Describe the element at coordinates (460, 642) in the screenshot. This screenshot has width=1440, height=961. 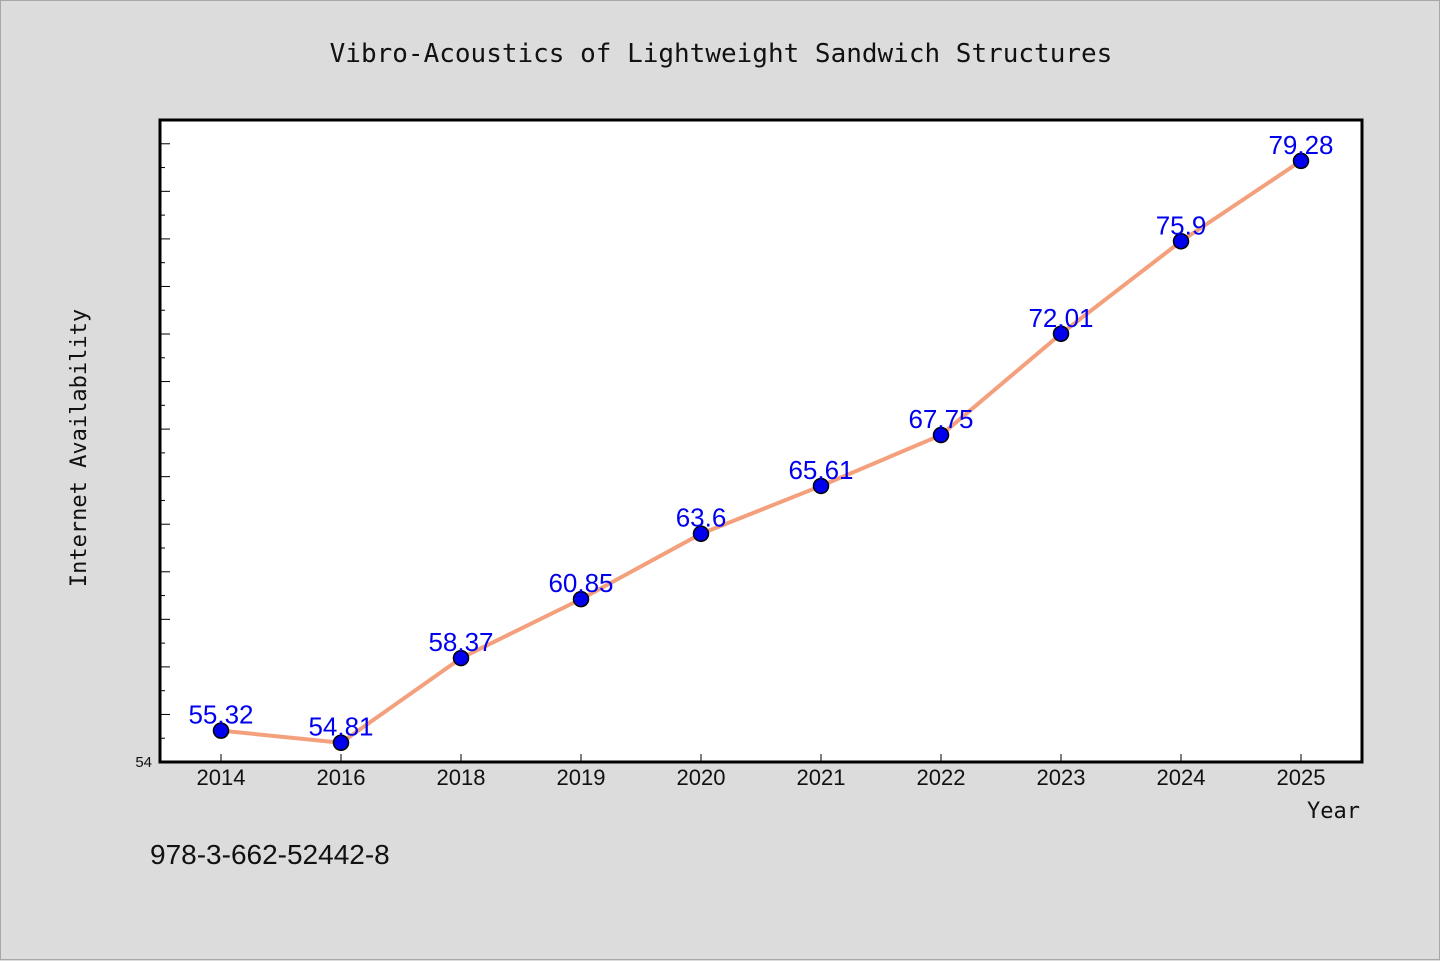
I see `data-label: 58.37` at that location.